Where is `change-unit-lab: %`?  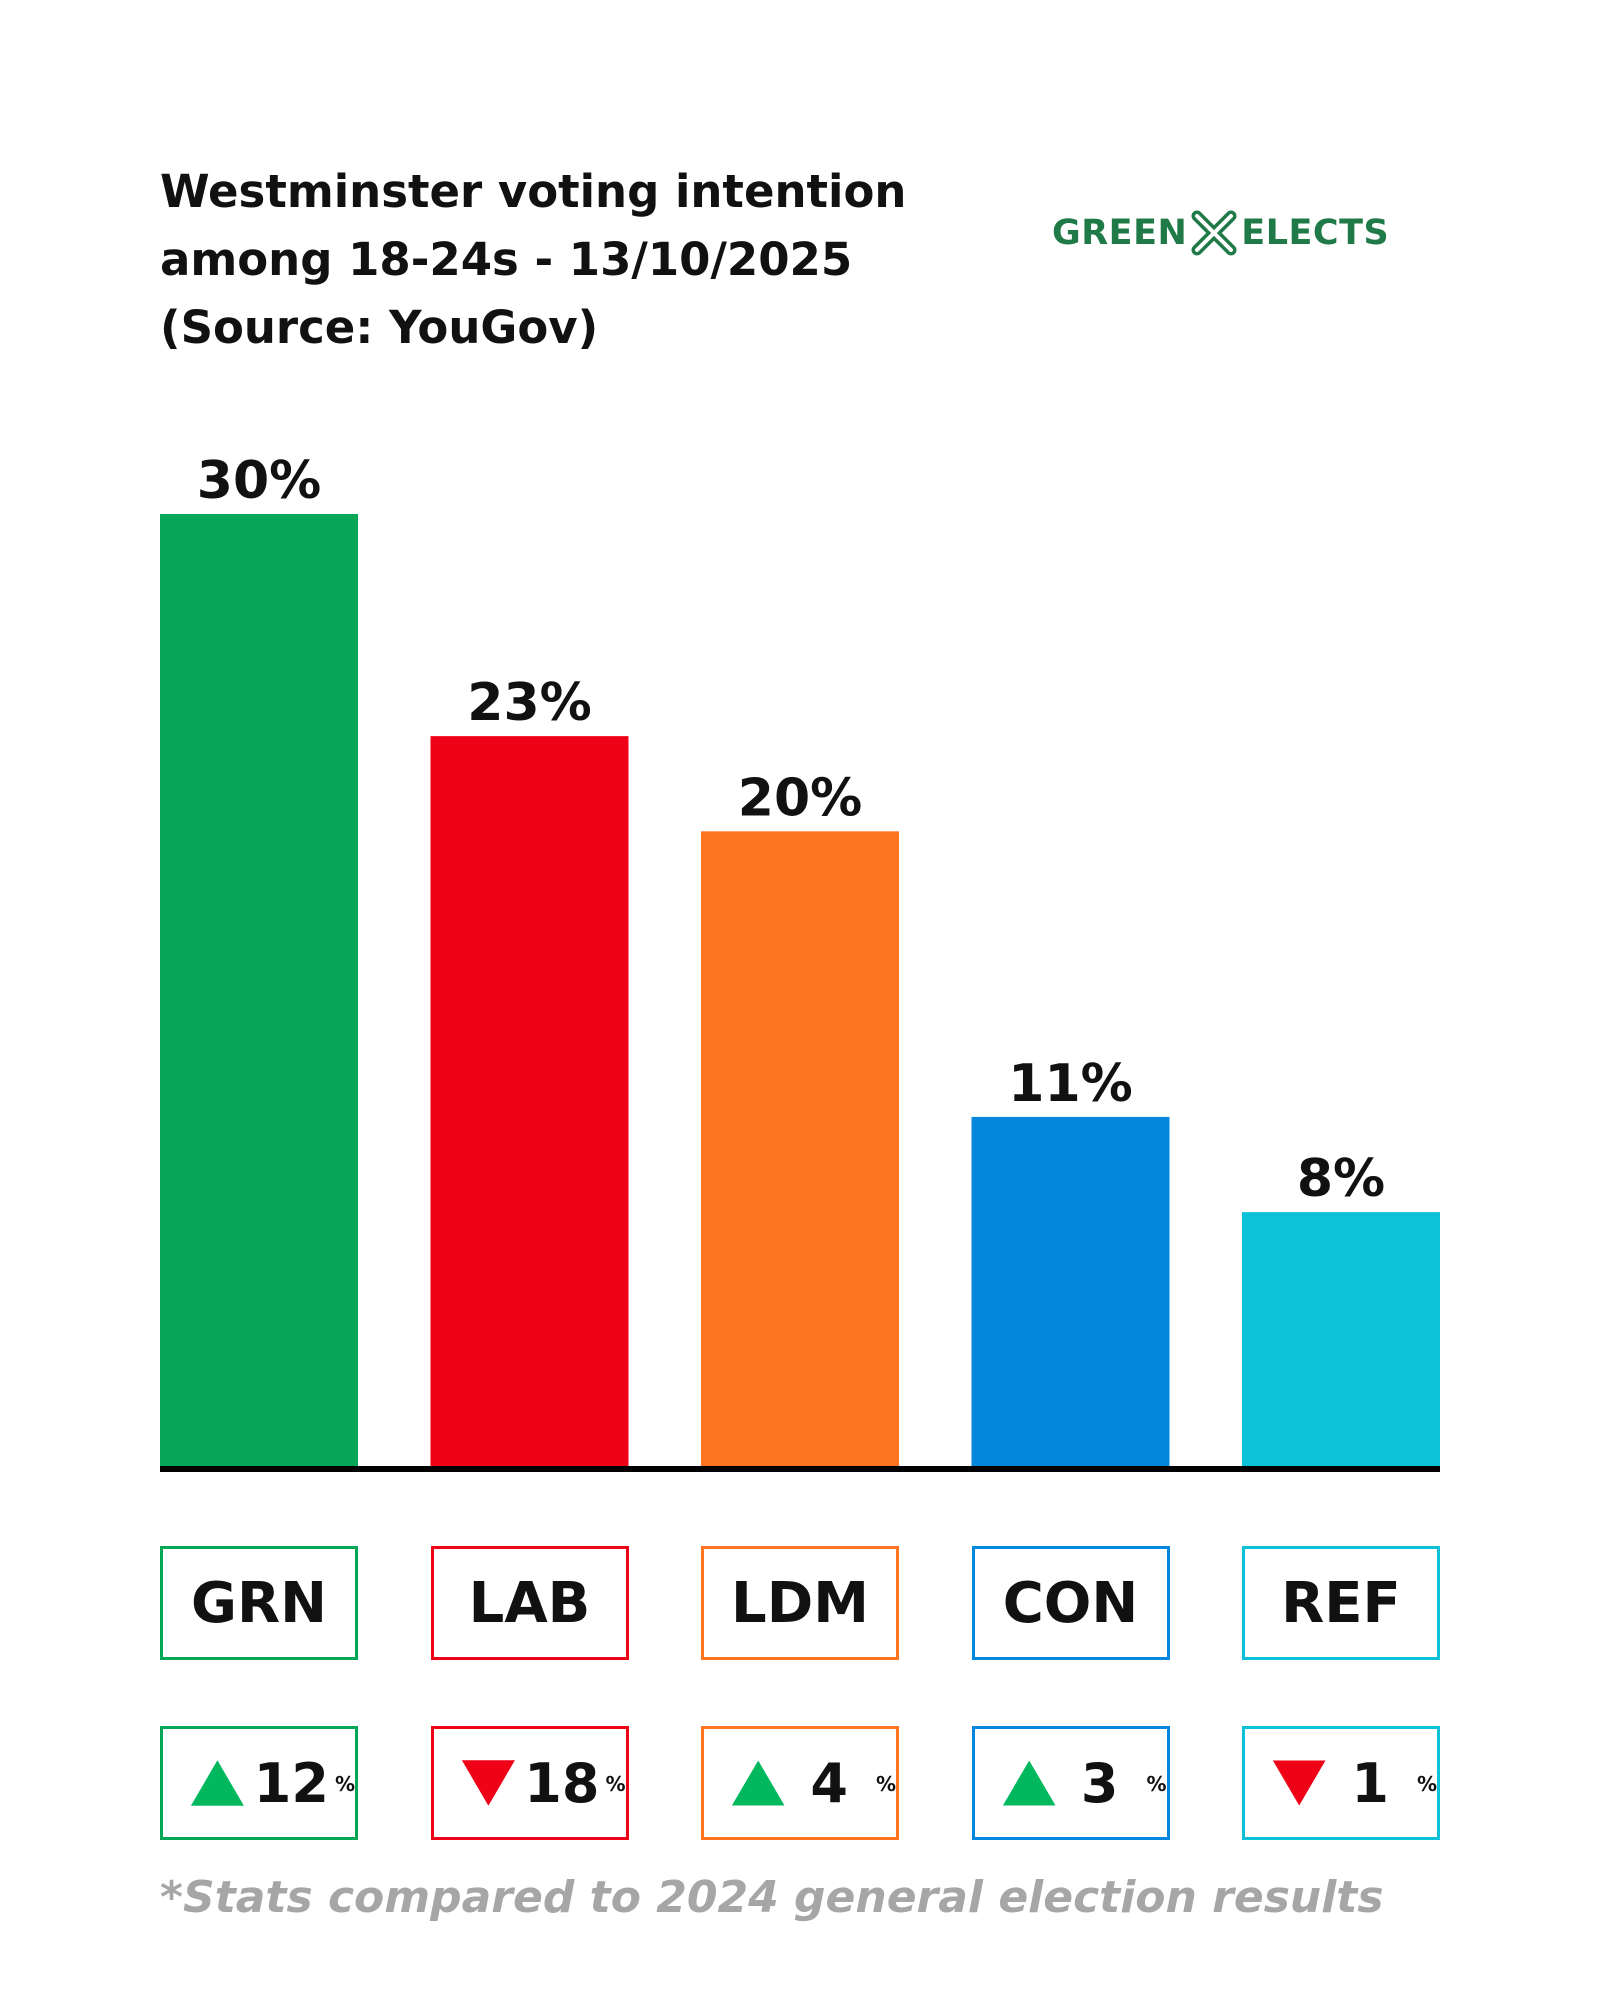
change-unit-lab: % is located at coordinates (615, 1784).